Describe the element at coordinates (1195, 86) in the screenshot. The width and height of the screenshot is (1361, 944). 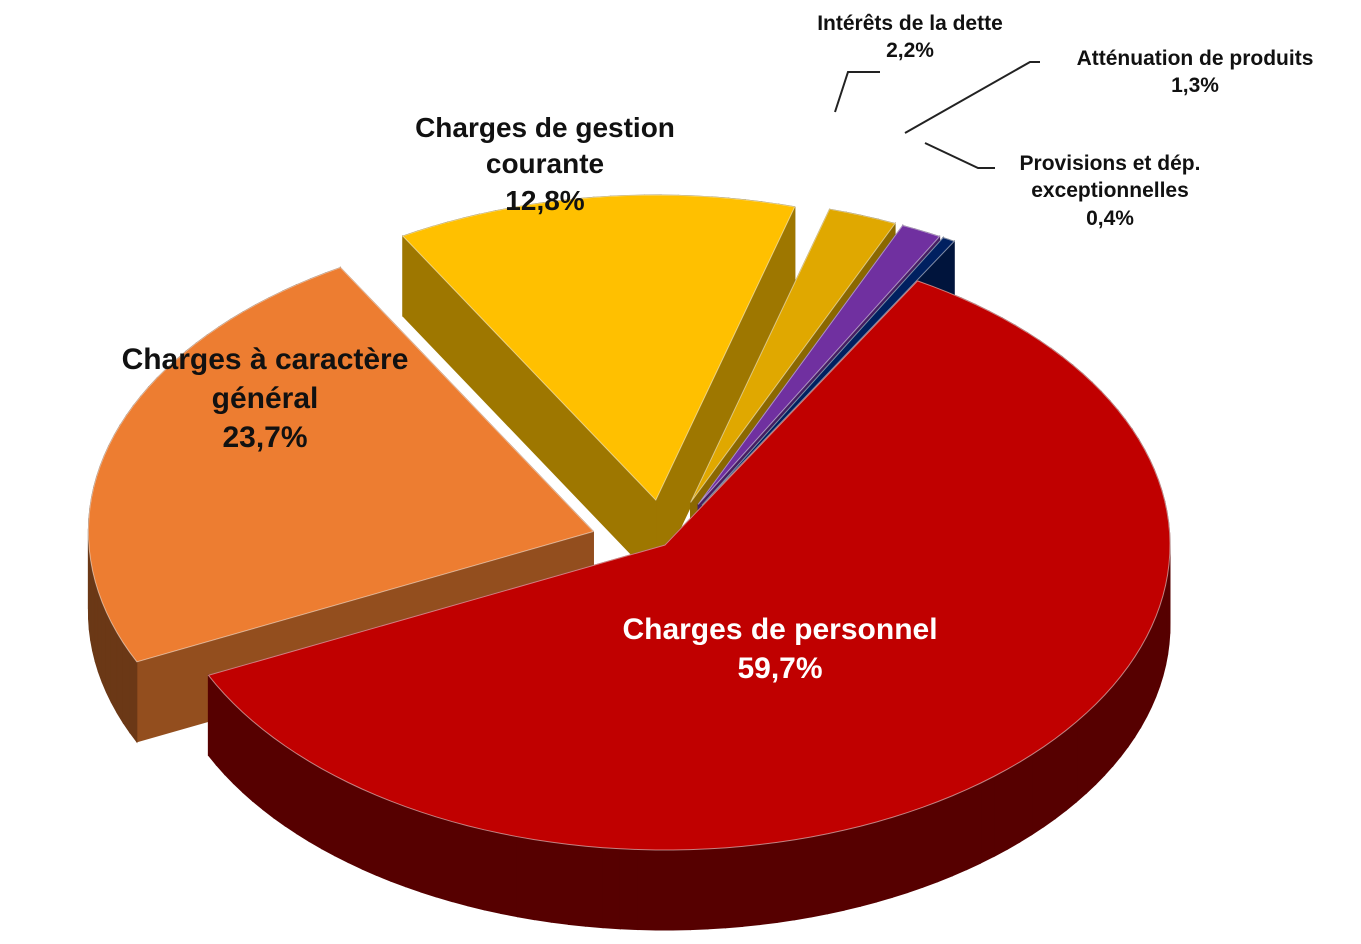
I see `value-label: 1,3%` at that location.